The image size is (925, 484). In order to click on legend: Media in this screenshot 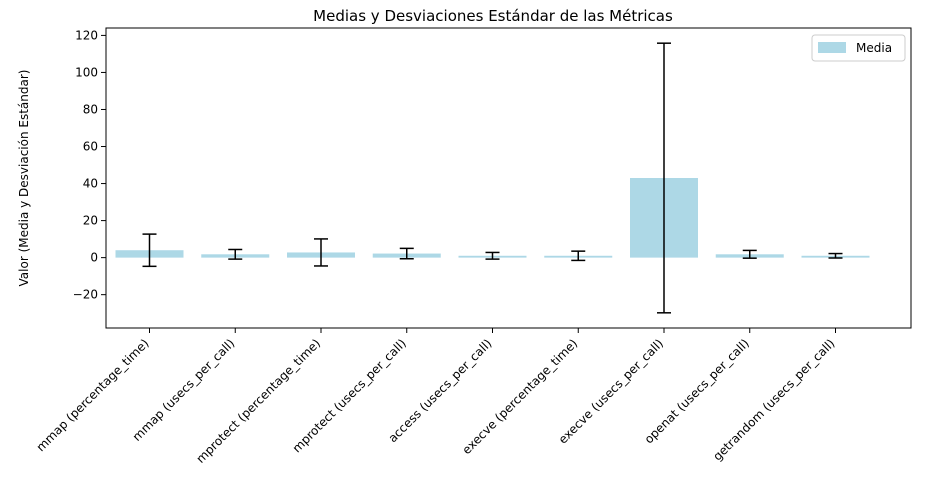, I will do `click(858, 48)`.